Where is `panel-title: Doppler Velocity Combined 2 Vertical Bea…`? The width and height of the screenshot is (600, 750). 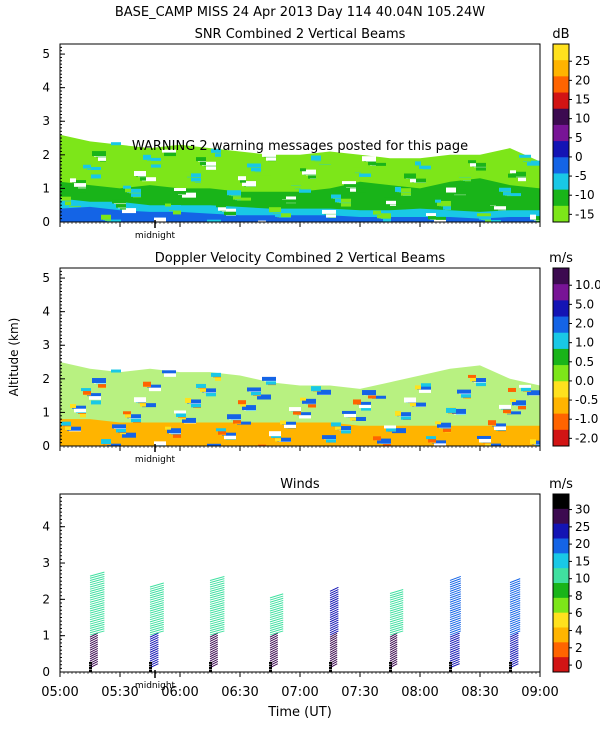
panel-title: Doppler Velocity Combined 2 Vertical Bea… is located at coordinates (300, 258).